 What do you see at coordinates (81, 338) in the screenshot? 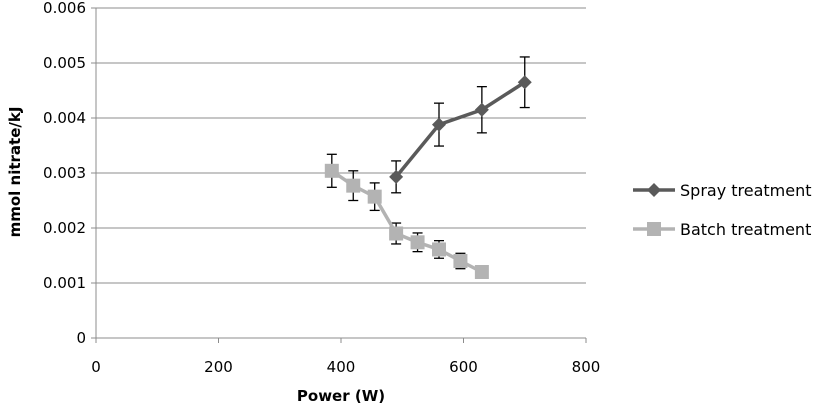
I see `y-tick-label: 0` at bounding box center [81, 338].